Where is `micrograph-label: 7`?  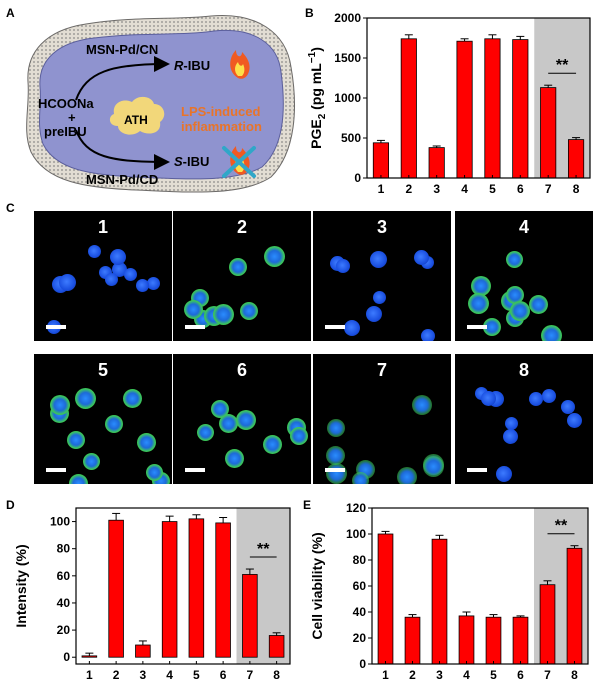
micrograph-label: 7 is located at coordinates (381, 370).